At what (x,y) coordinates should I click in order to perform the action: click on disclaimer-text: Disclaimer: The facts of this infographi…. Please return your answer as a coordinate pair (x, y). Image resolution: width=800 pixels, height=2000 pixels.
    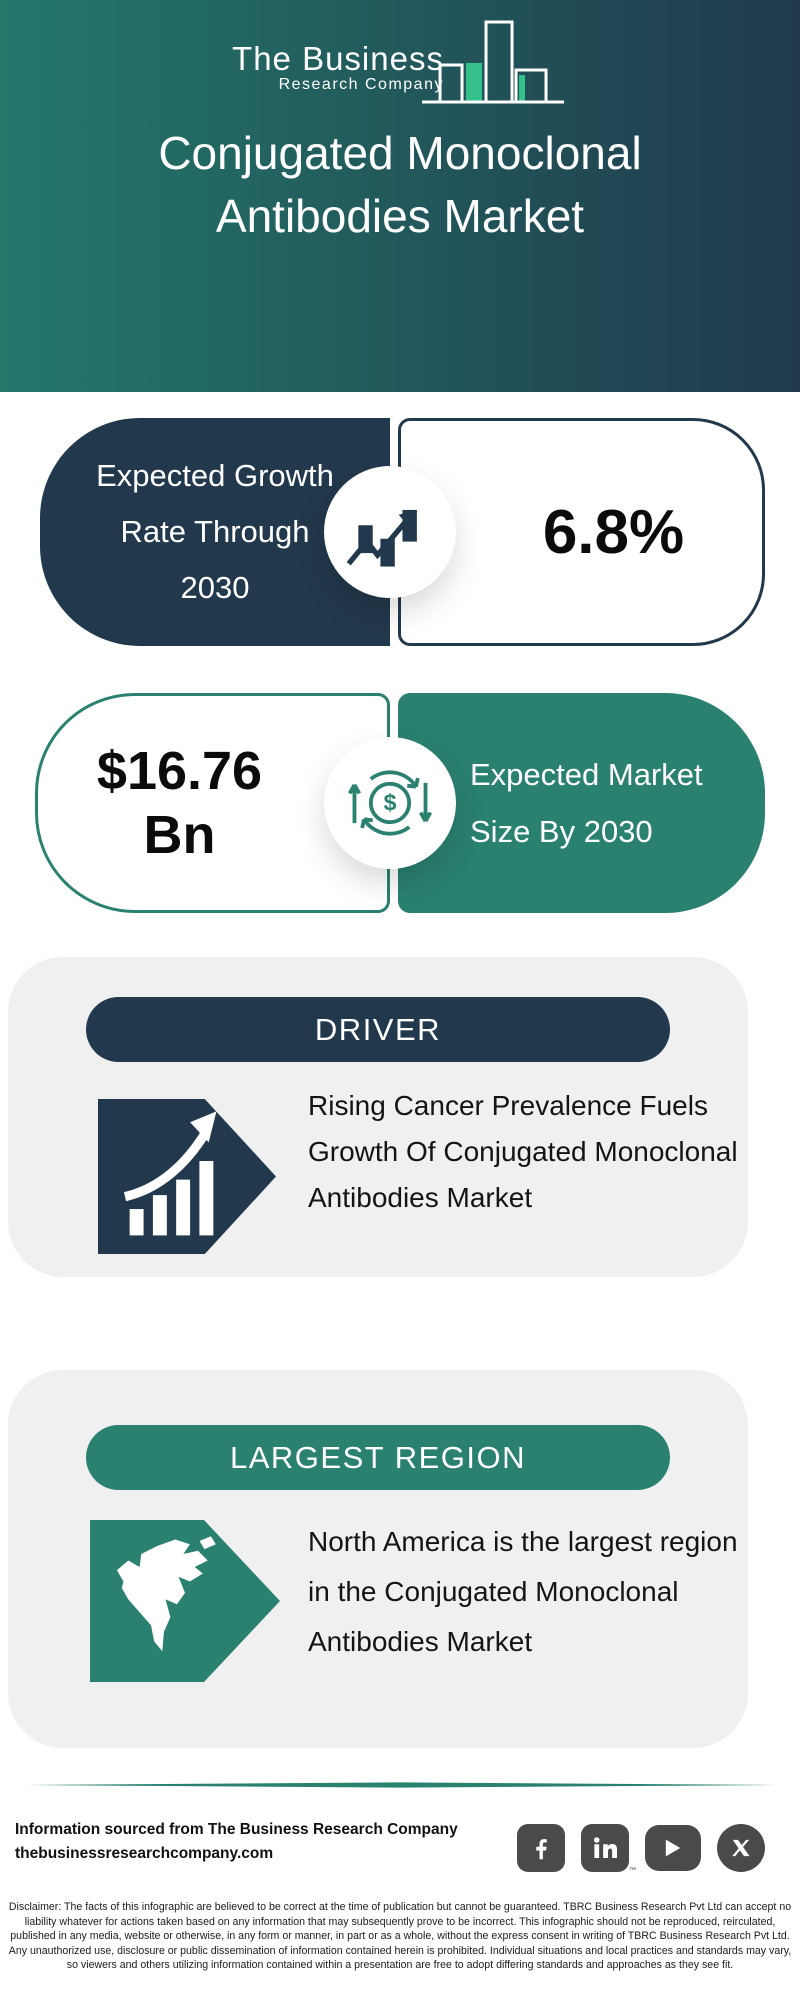
    Looking at the image, I should click on (400, 1936).